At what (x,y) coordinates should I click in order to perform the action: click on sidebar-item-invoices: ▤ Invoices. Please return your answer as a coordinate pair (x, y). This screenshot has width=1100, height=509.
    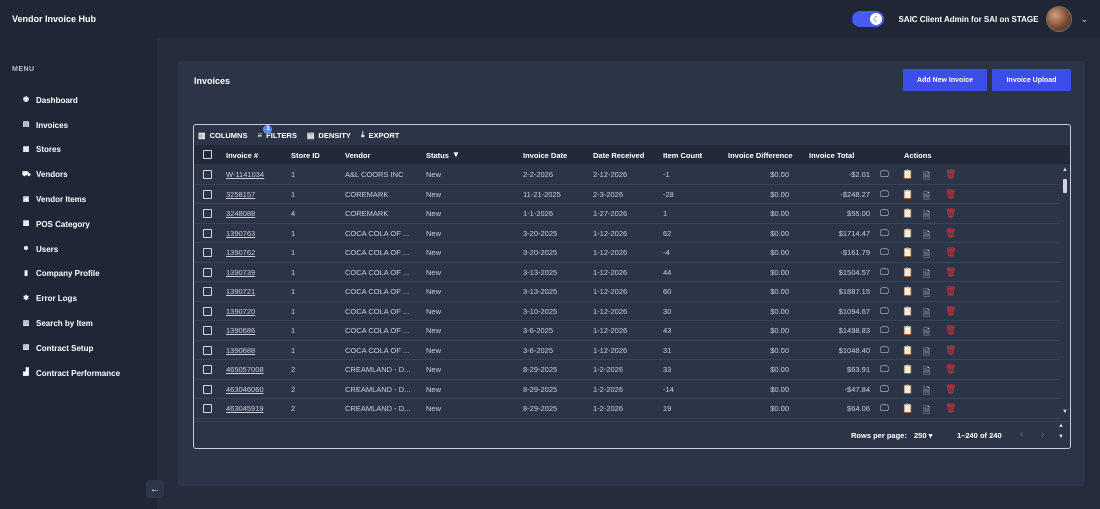
    Looking at the image, I should click on (71, 125).